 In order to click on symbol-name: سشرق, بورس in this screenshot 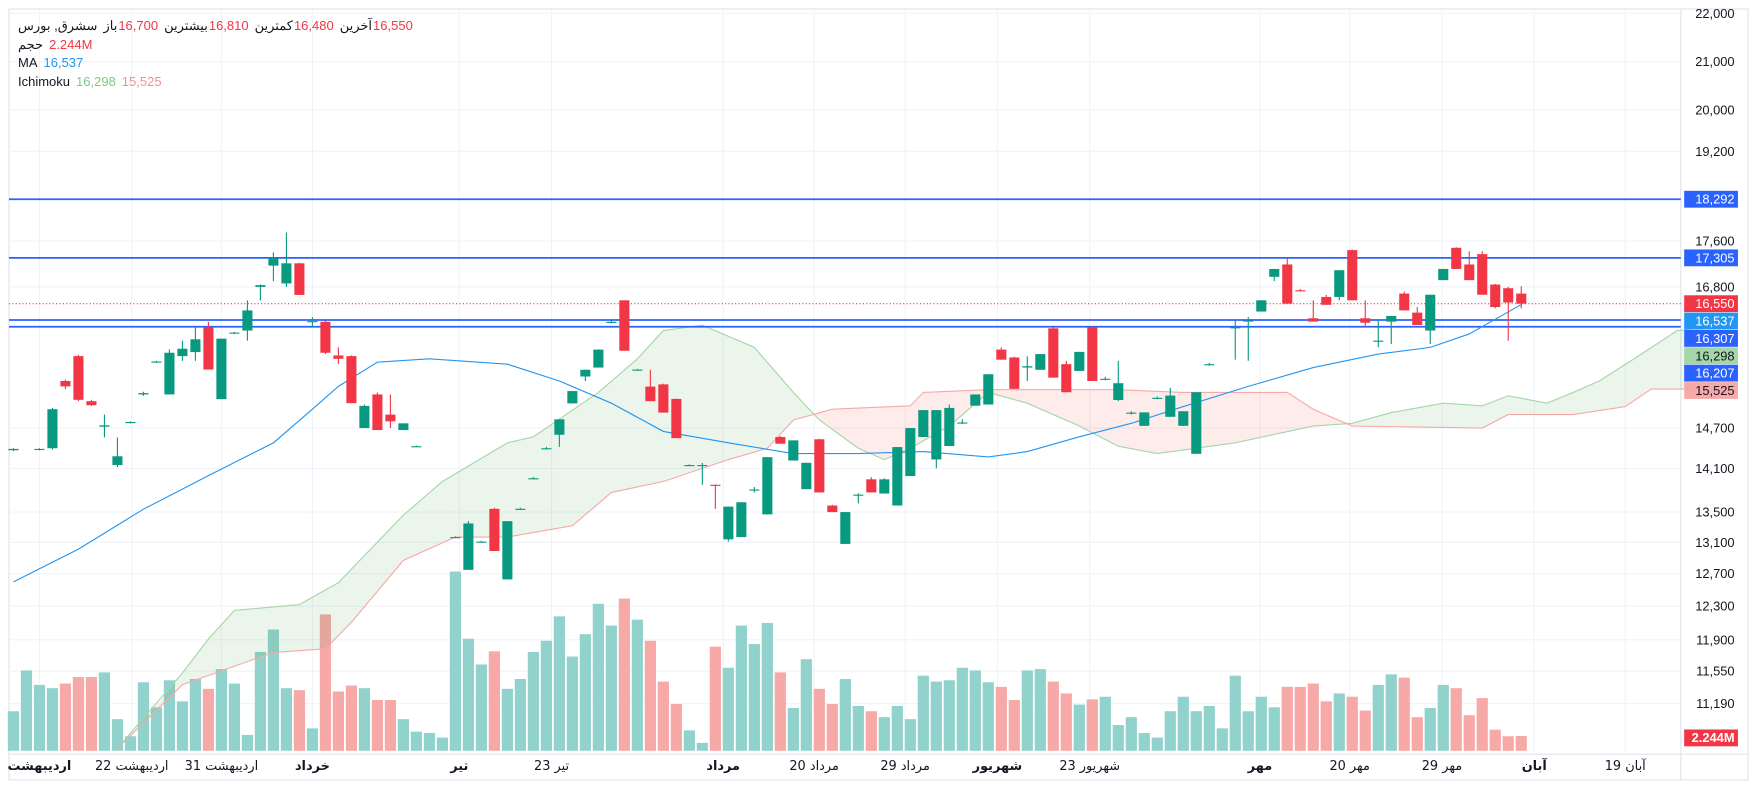, I will do `click(58, 25)`.